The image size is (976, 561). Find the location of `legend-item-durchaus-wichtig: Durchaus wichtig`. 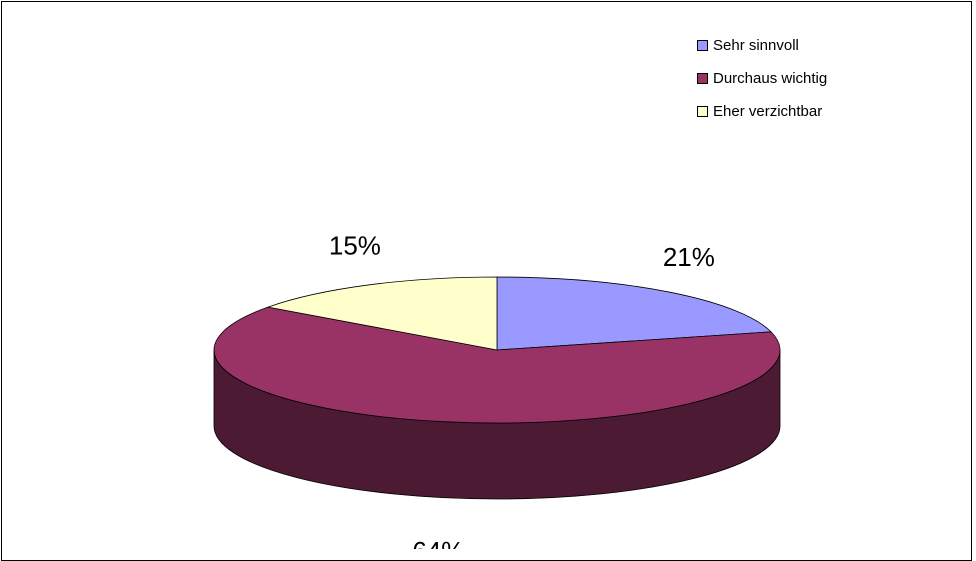

legend-item-durchaus-wichtig: Durchaus wichtig is located at coordinates (762, 78).